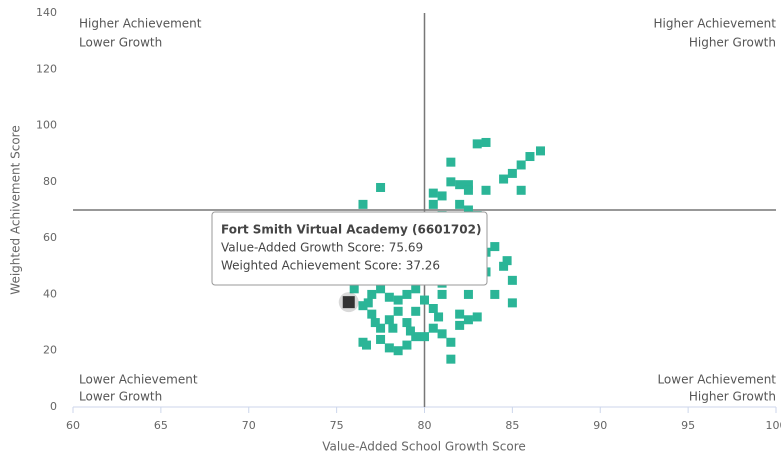  What do you see at coordinates (424, 447) in the screenshot?
I see `x-axis-label: Value-Added School Growth Score` at bounding box center [424, 447].